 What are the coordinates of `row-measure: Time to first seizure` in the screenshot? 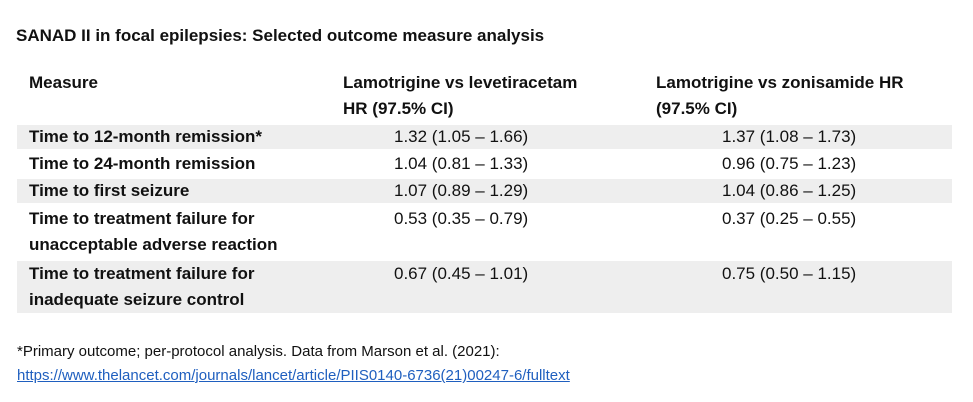 It's located at (174, 191).